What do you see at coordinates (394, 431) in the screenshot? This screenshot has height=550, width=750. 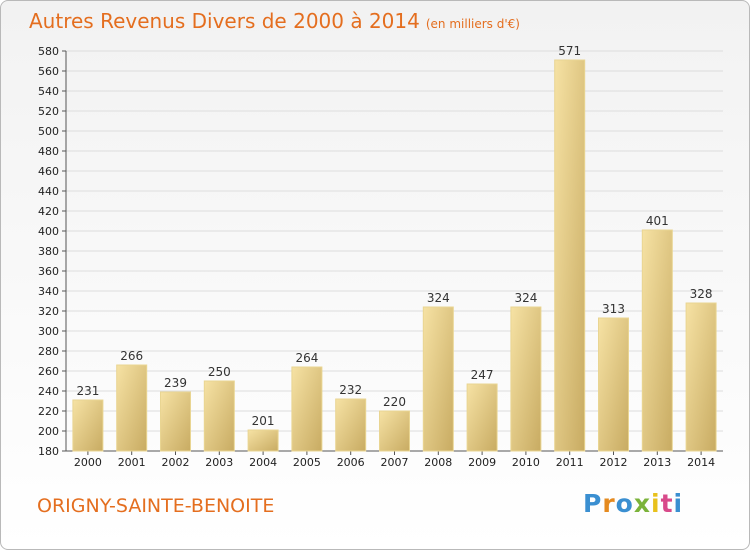 I see `bar-2007` at bounding box center [394, 431].